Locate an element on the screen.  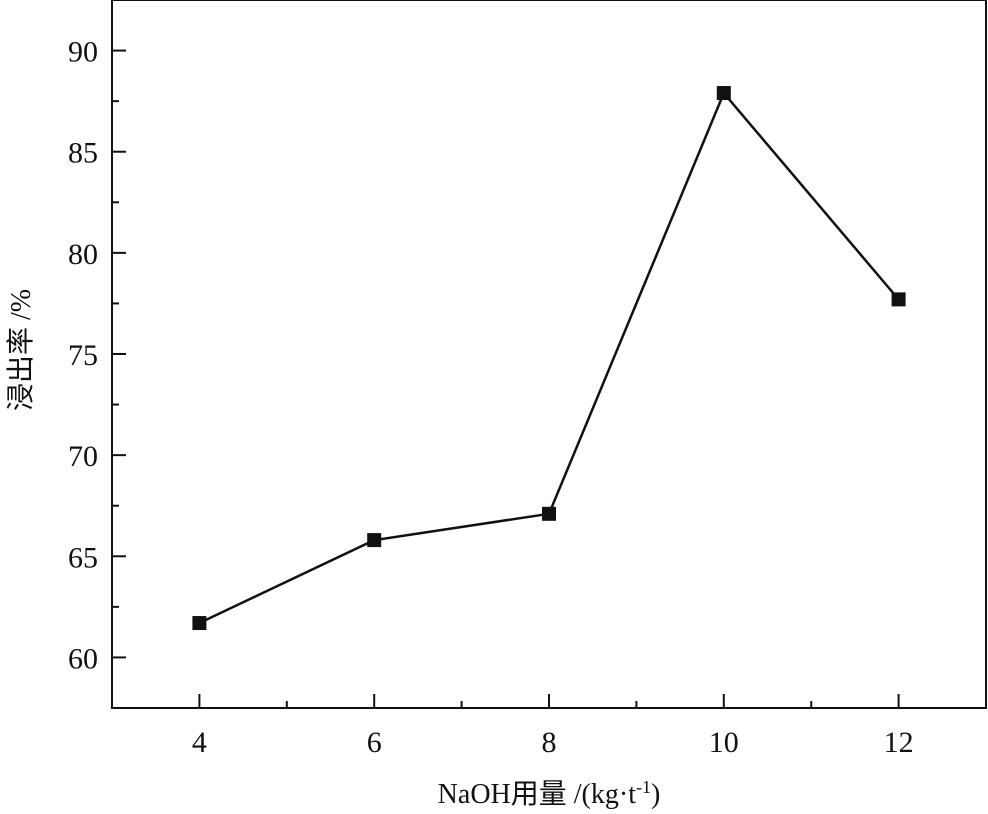
x-tick-label: 8 is located at coordinates (549, 742).